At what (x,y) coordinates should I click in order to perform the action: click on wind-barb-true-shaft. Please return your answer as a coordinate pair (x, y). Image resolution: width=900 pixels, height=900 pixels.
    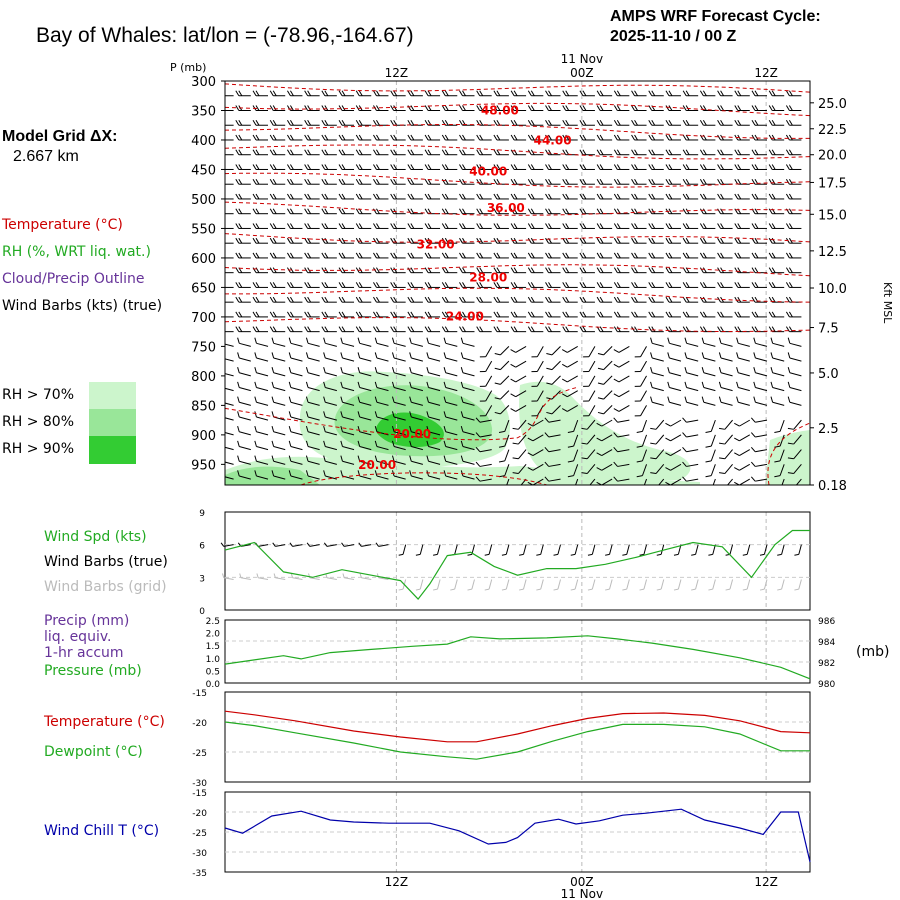
    Looking at the image, I should click on (559, 549).